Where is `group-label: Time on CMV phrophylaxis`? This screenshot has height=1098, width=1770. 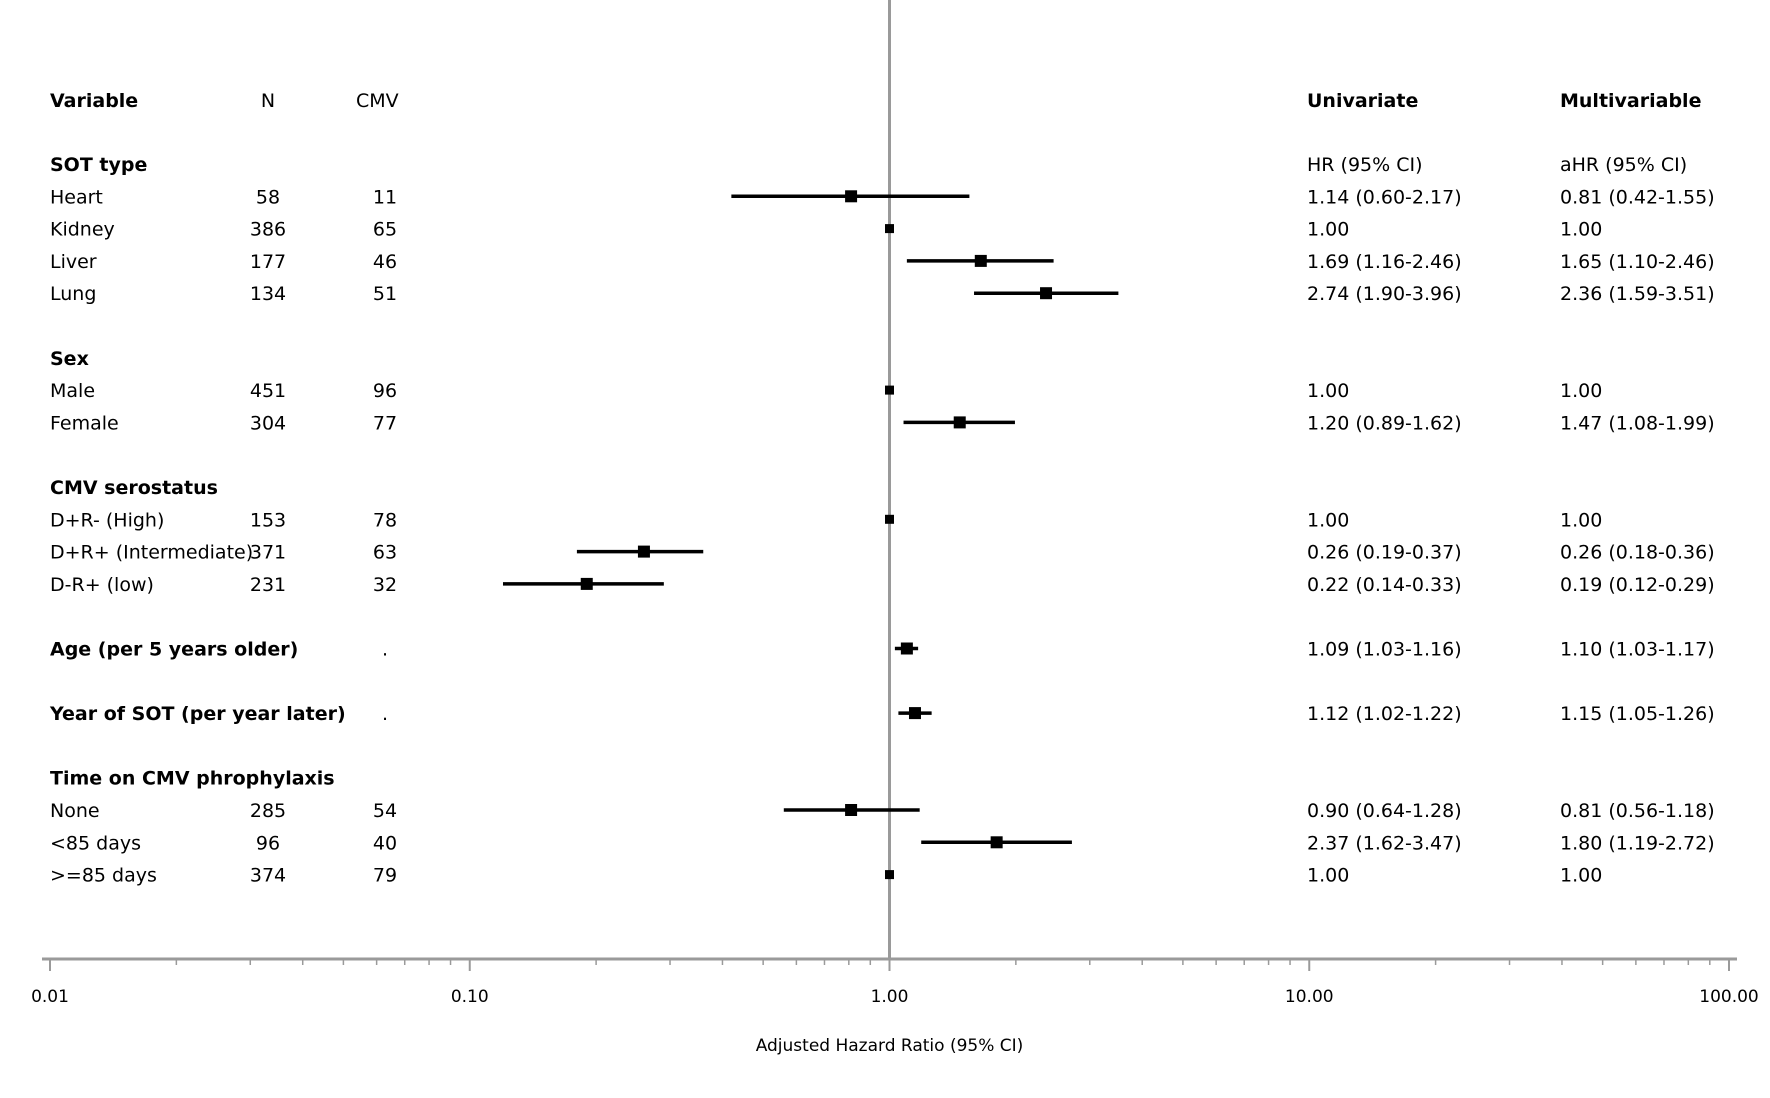 group-label: Time on CMV phrophylaxis is located at coordinates (192, 779).